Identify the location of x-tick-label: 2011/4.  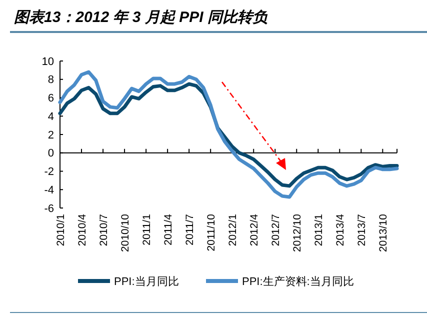
(168, 230).